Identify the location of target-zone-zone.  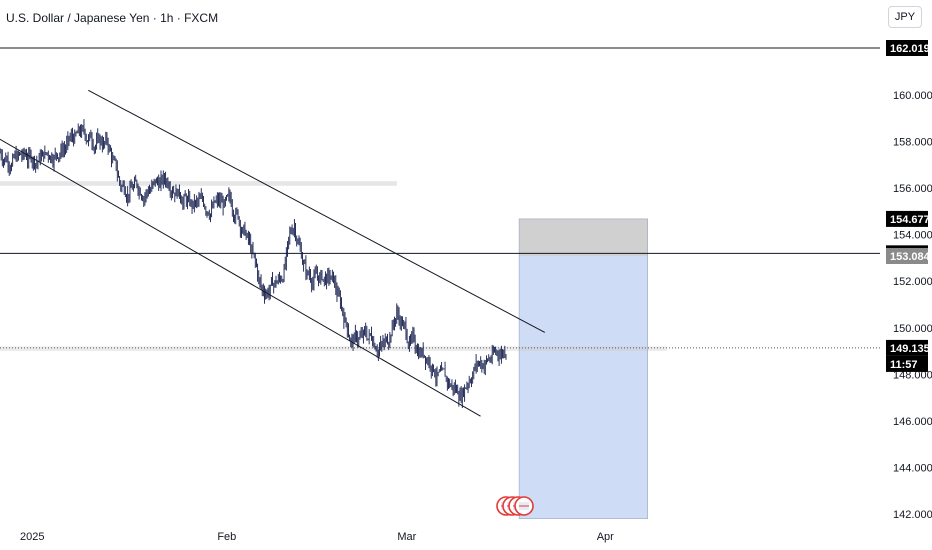
(583, 387).